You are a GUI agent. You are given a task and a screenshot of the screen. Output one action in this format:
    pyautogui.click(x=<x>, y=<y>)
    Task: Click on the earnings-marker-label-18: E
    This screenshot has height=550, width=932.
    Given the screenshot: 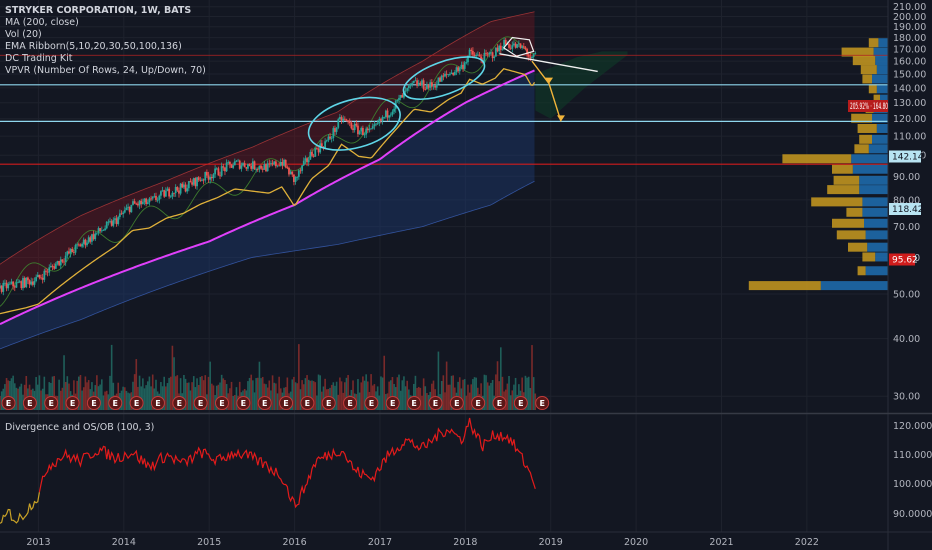 What is the action you would take?
    pyautogui.click(x=392, y=403)
    